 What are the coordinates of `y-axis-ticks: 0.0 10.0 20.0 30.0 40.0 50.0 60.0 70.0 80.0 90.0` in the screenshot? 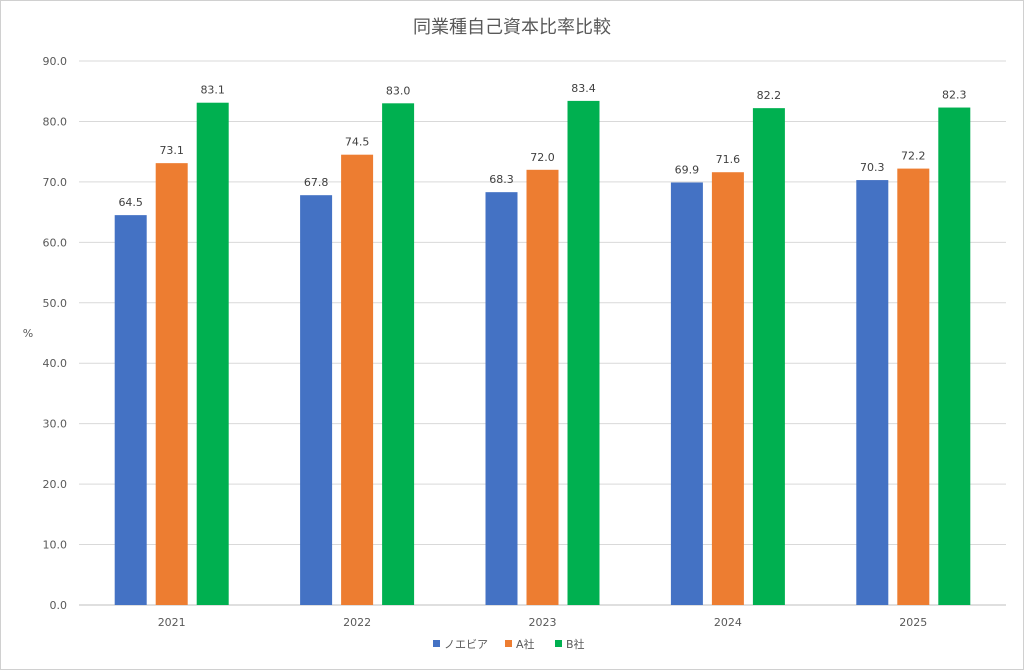 It's located at (55, 333).